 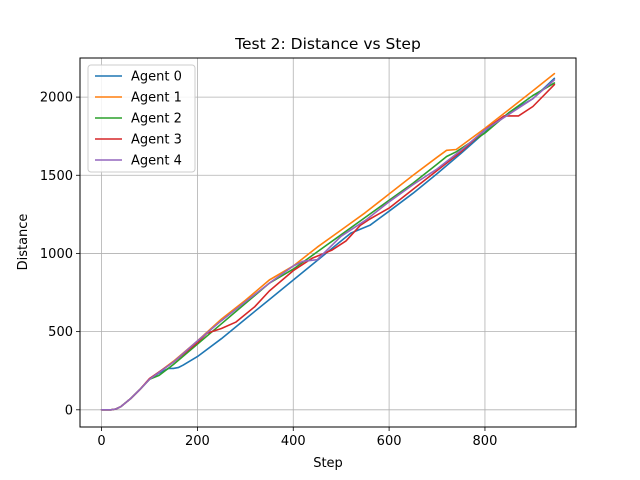 What do you see at coordinates (156, 98) in the screenshot?
I see `legend-label-agent-1: Agent 1` at bounding box center [156, 98].